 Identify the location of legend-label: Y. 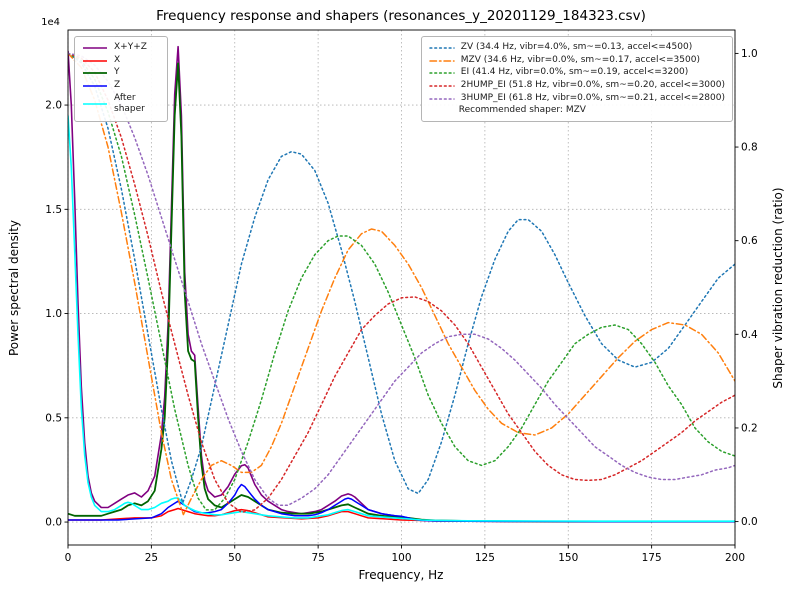
(117, 72).